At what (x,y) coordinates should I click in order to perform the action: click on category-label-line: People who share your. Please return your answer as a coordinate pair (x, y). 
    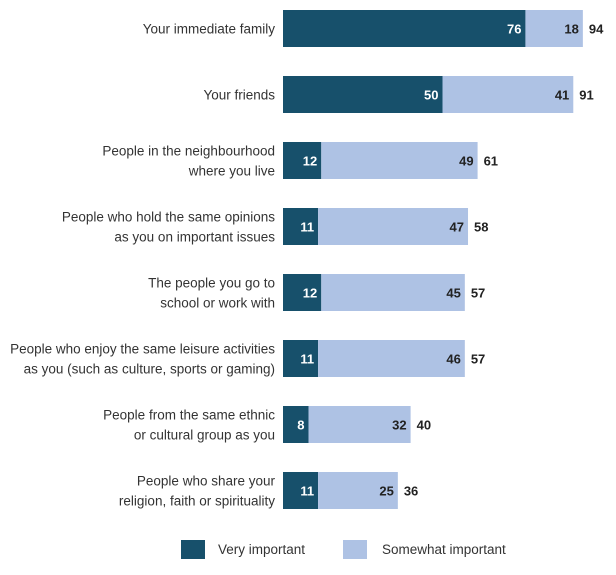
    Looking at the image, I should click on (206, 481).